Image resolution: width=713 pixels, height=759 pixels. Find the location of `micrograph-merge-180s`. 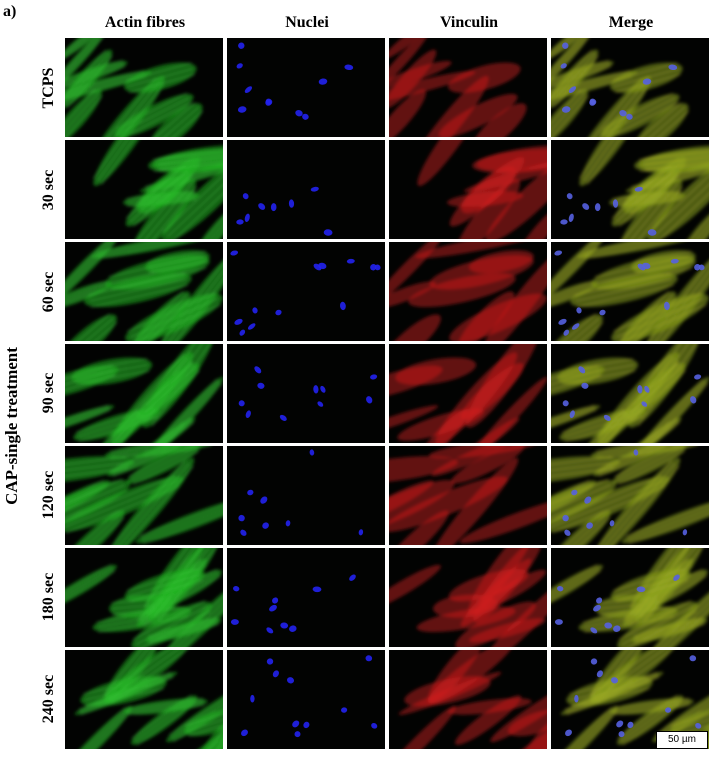

micrograph-merge-180s is located at coordinates (630, 597).